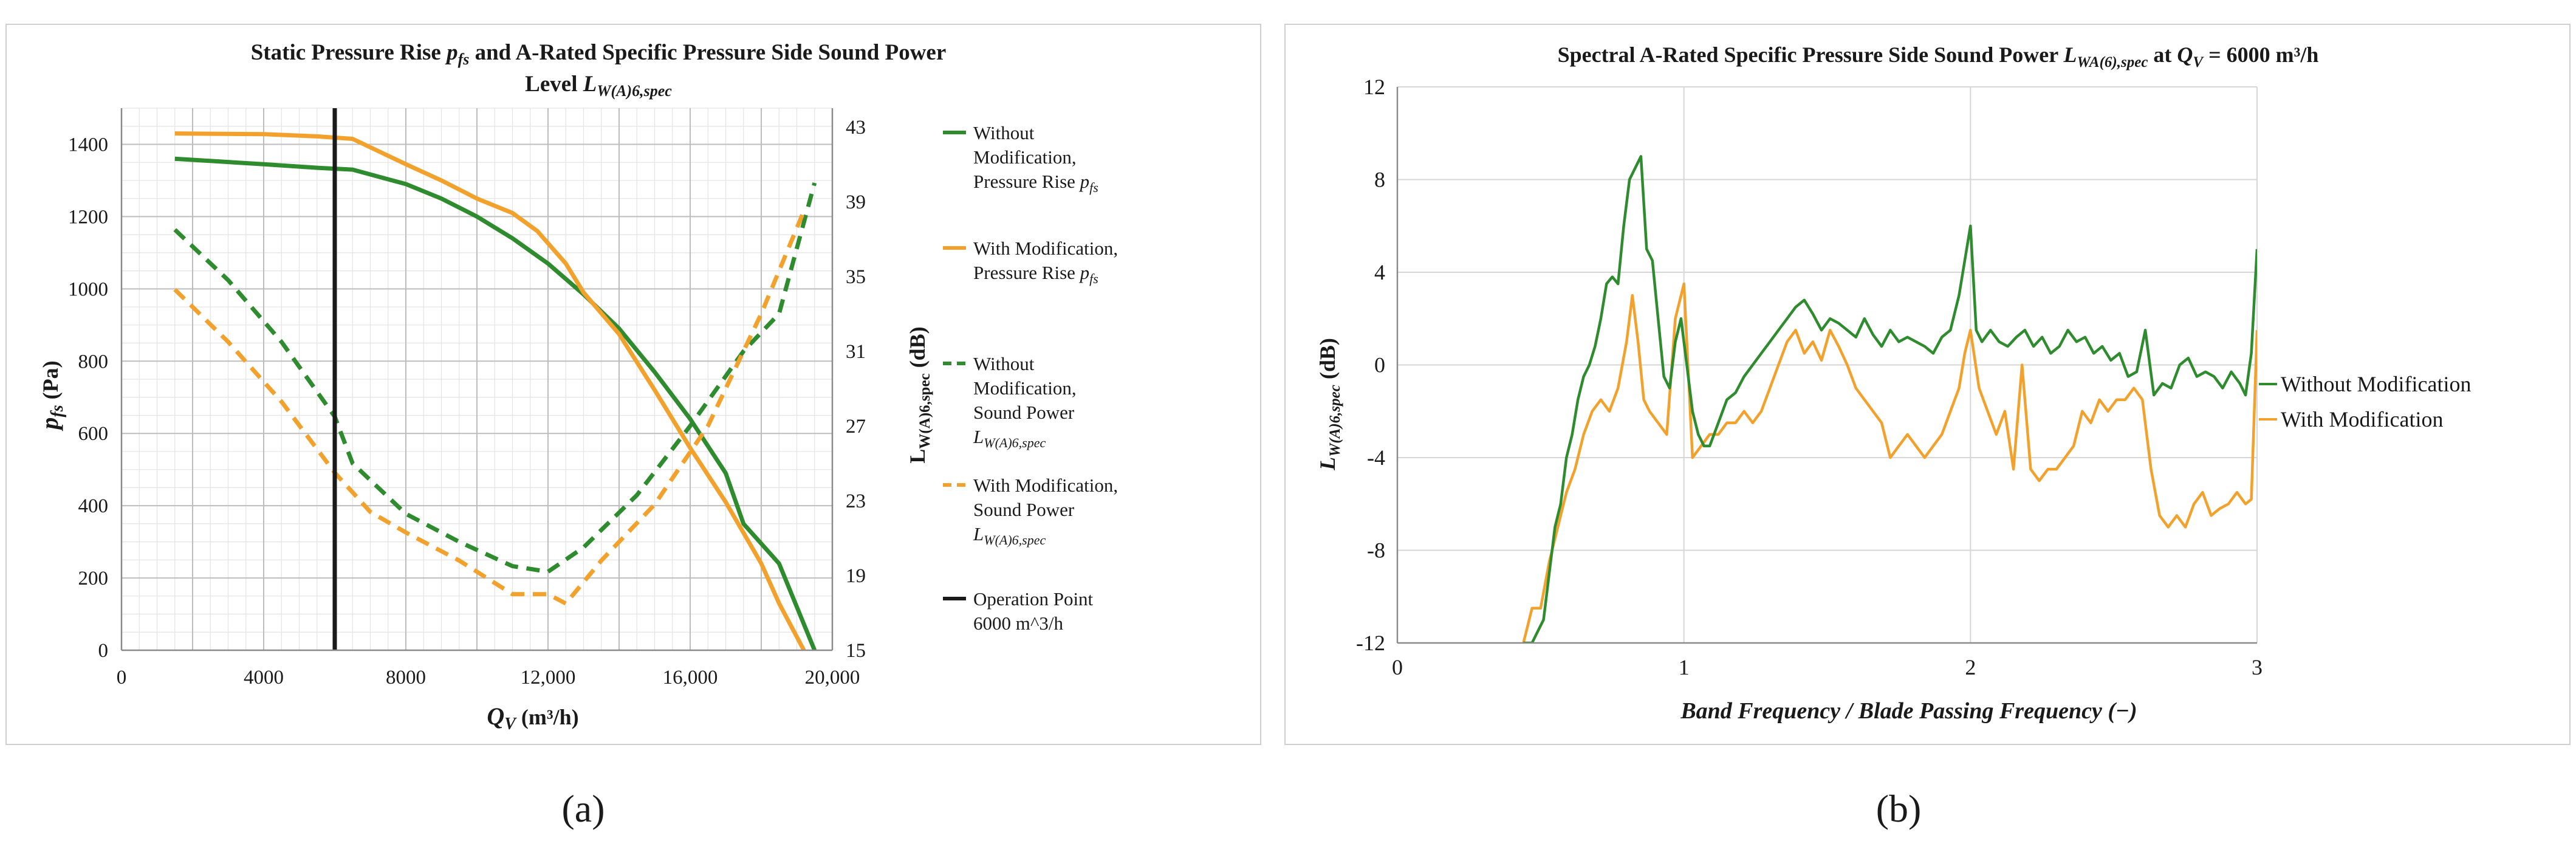 The width and height of the screenshot is (2576, 852). Describe the element at coordinates (1397, 667) in the screenshot. I see `x-tick-b-0: 0` at that location.